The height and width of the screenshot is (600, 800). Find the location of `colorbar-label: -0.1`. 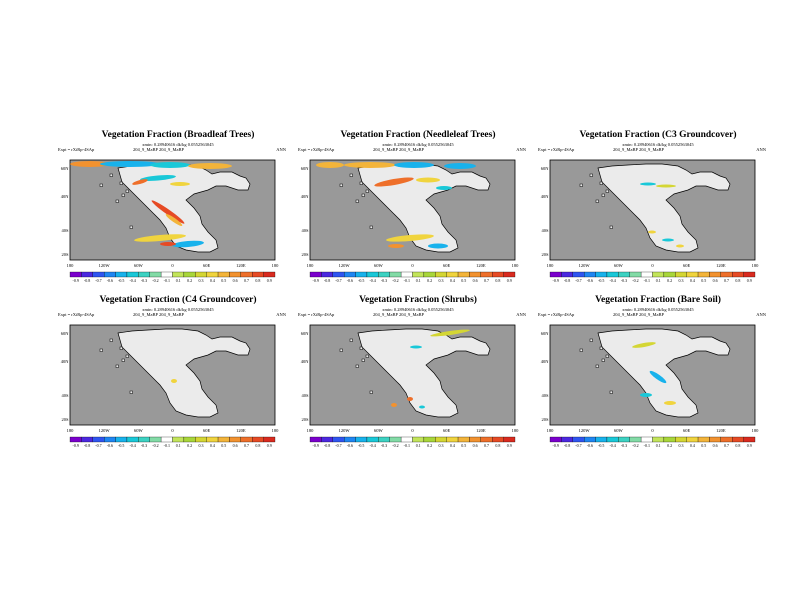

colorbar-label: -0.1 is located at coordinates (407, 445).